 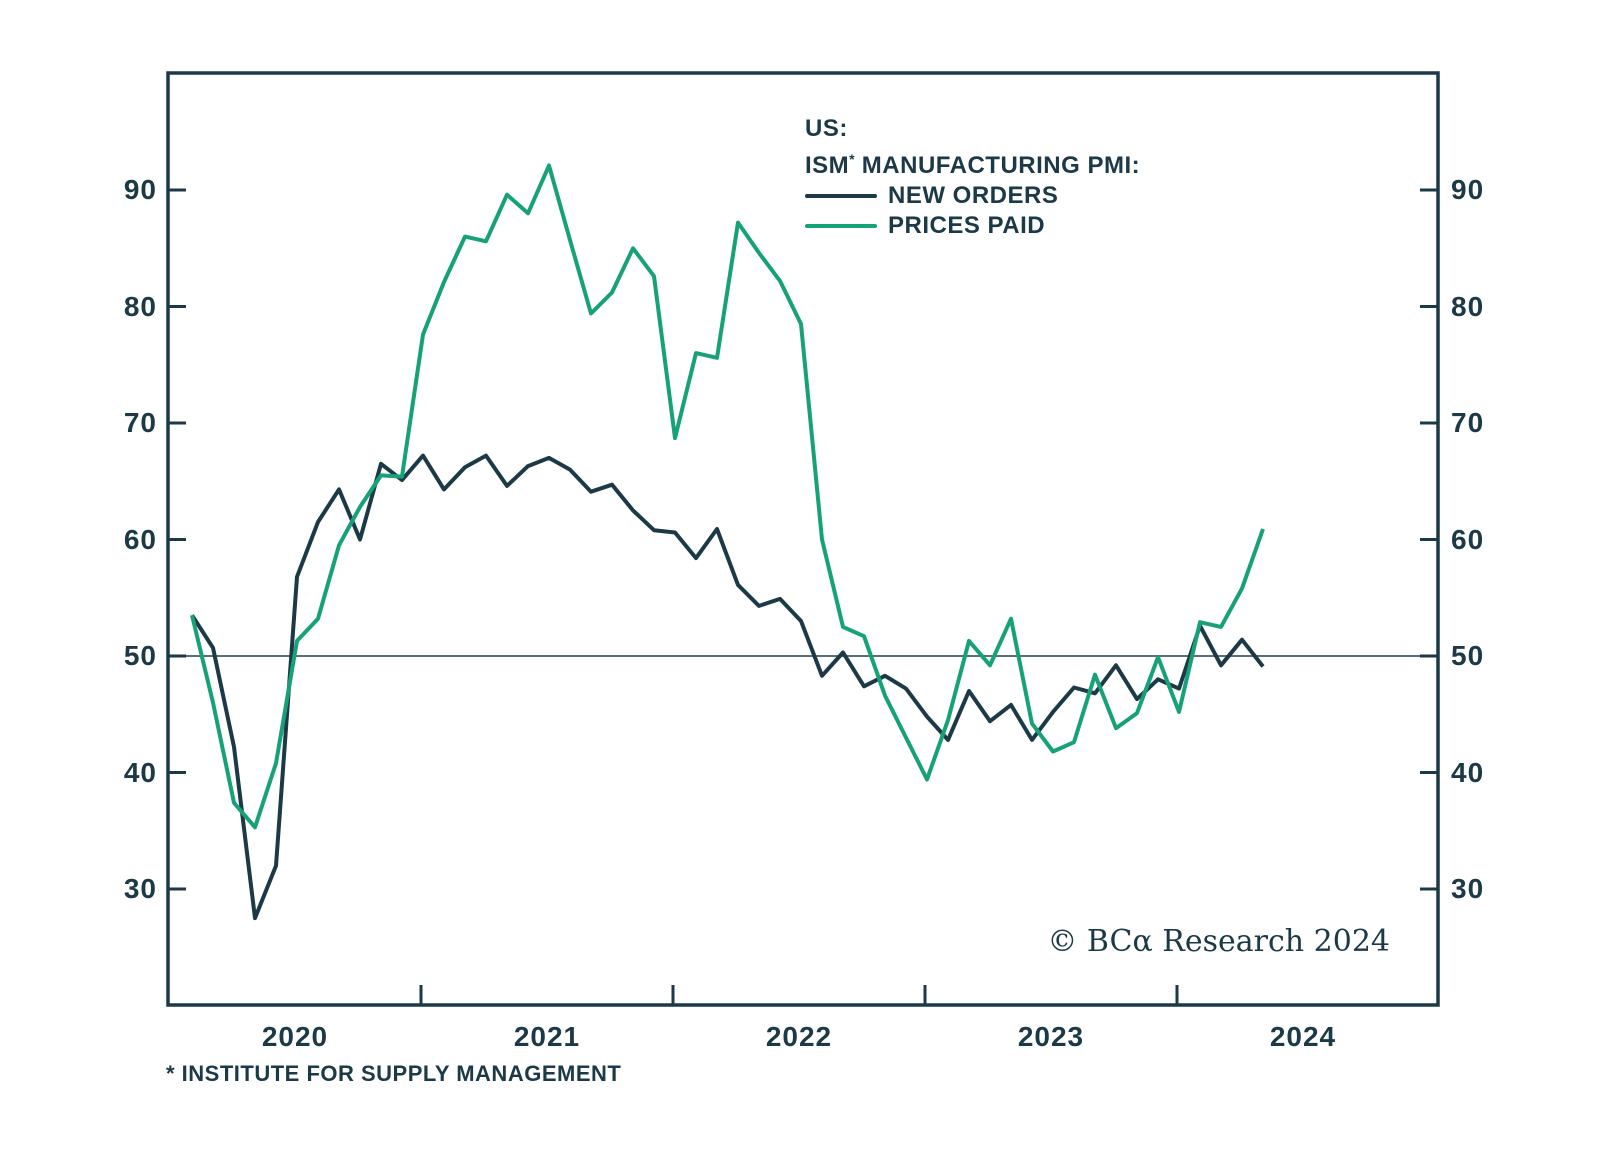 I want to click on y-axis-label-right: 60, so click(x=1468, y=539).